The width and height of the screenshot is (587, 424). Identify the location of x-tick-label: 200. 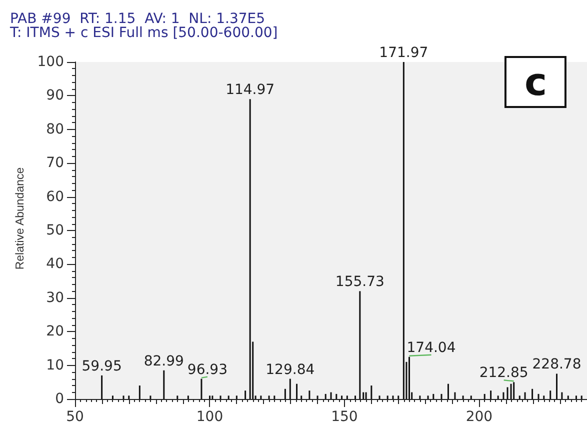
(479, 416).